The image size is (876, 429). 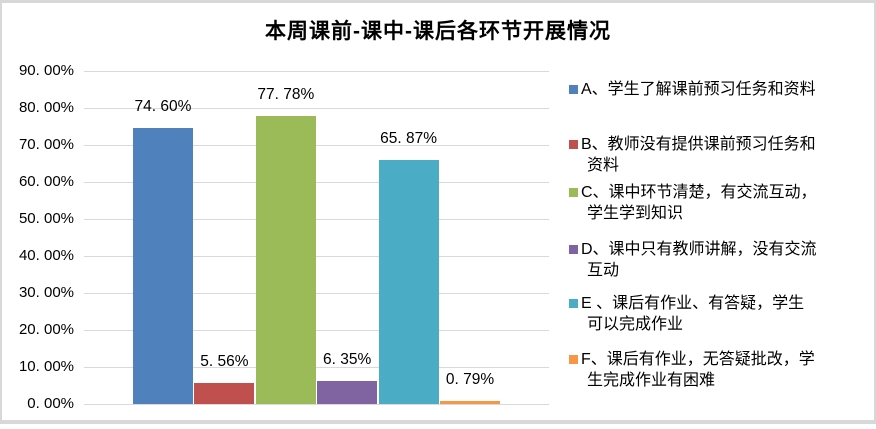 What do you see at coordinates (50, 403) in the screenshot?
I see `y-axis-tick-label: 0. 00%` at bounding box center [50, 403].